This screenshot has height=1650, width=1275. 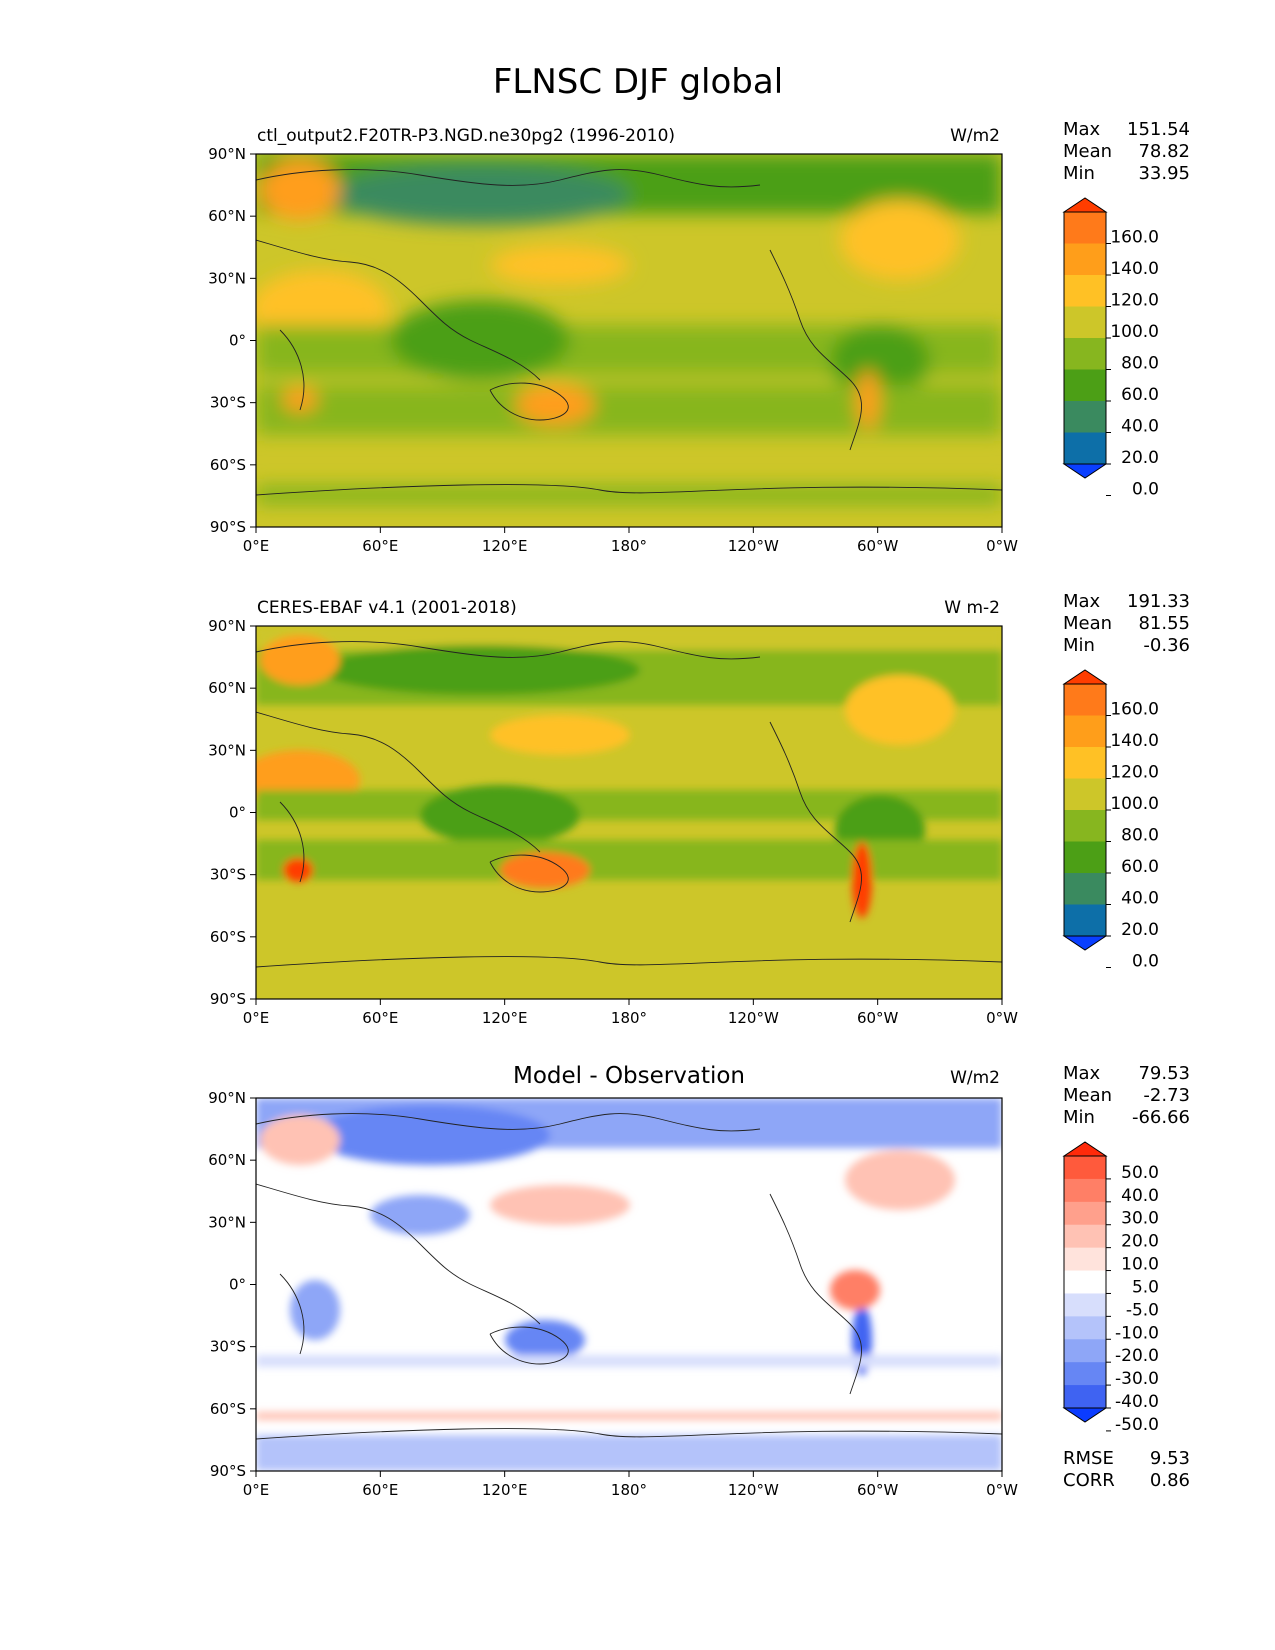 What do you see at coordinates (1137, 1356) in the screenshot?
I see `colorbar-tick-label: -20.0` at bounding box center [1137, 1356].